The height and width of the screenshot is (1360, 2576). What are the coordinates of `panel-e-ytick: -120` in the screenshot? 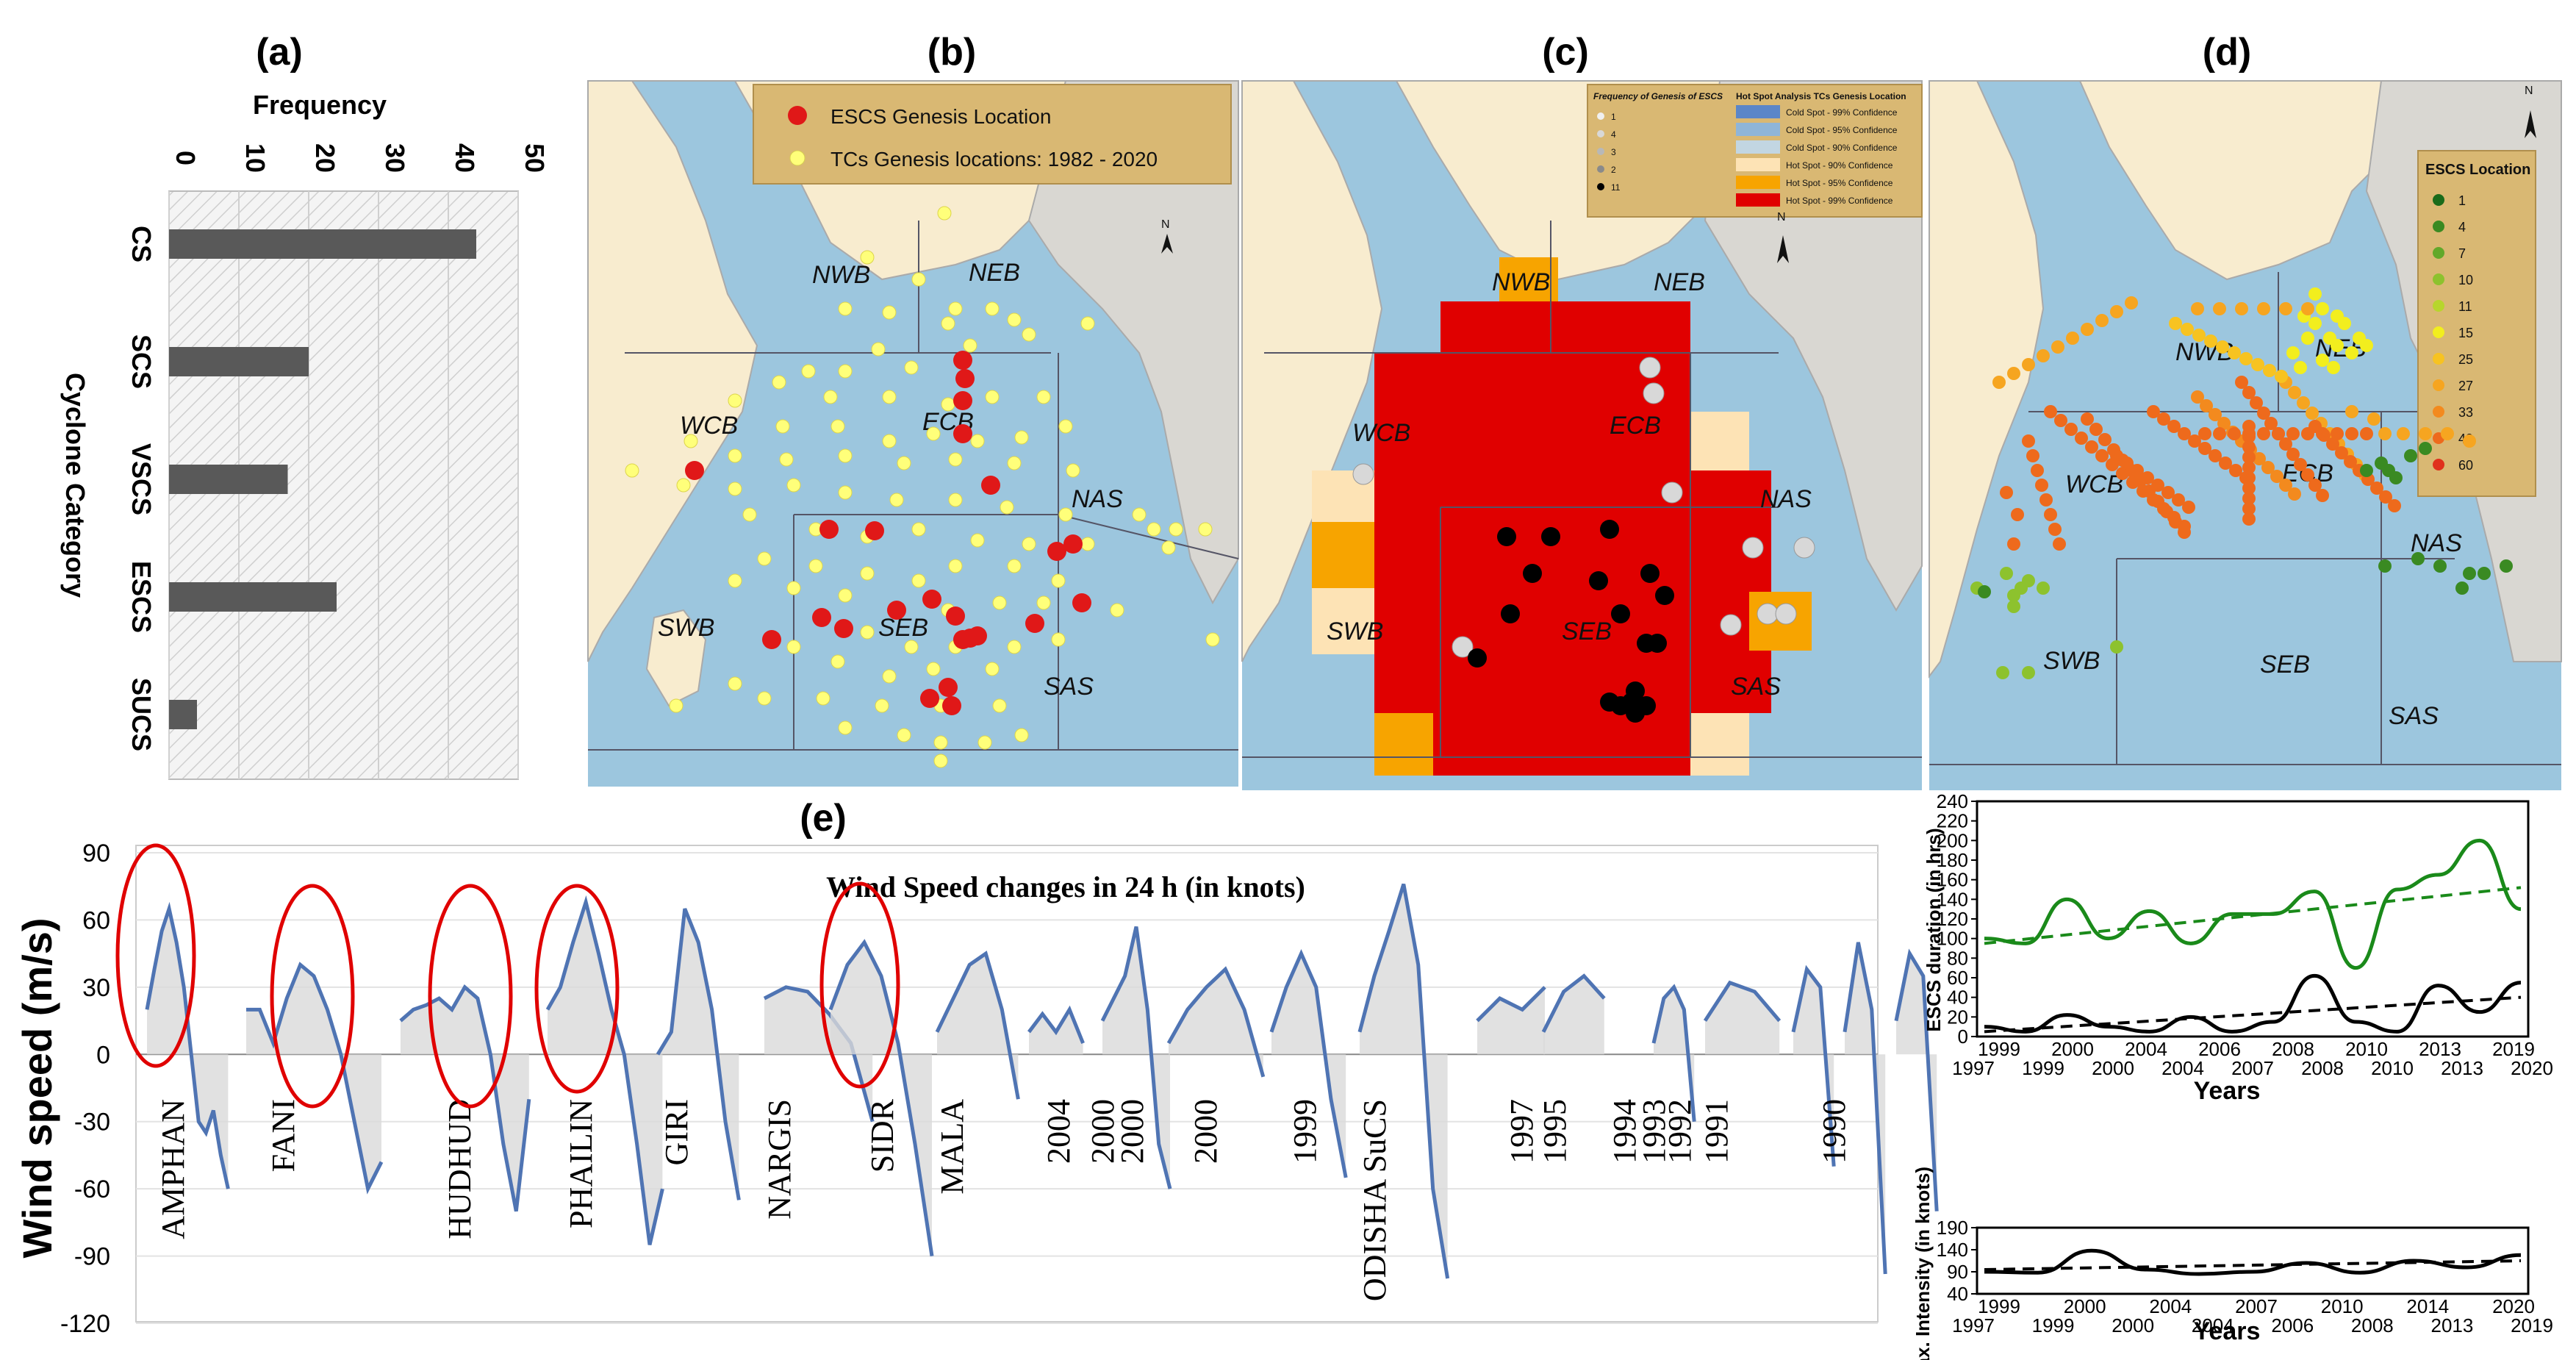 It's located at (85, 1324).